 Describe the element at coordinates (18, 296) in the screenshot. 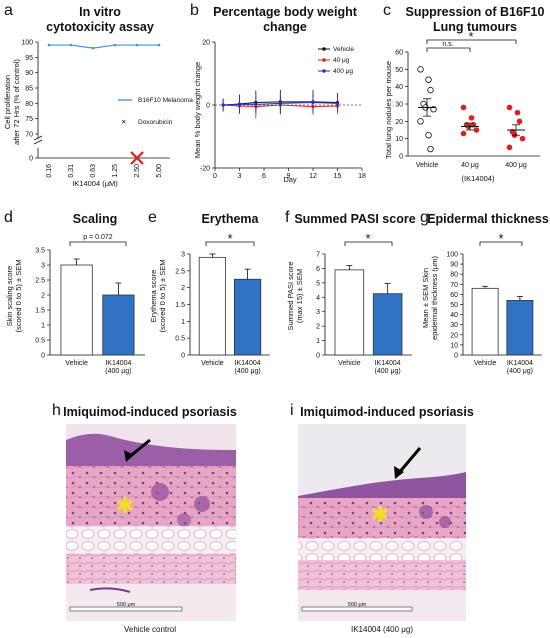

I see `y-axis-label-line2: (scored 0 to 5) ± SEM` at that location.